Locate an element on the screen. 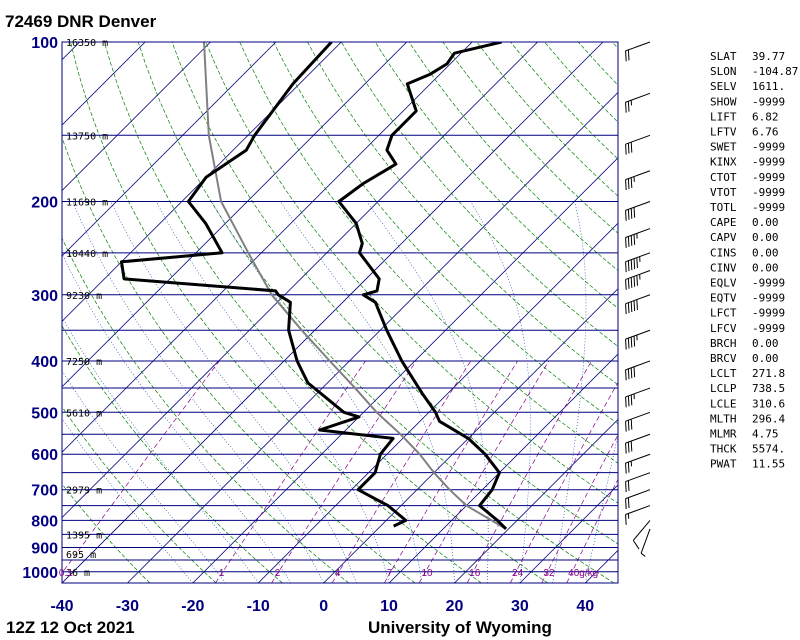 This screenshot has width=800, height=640. wind-barb-half-feather is located at coordinates (643, 554).